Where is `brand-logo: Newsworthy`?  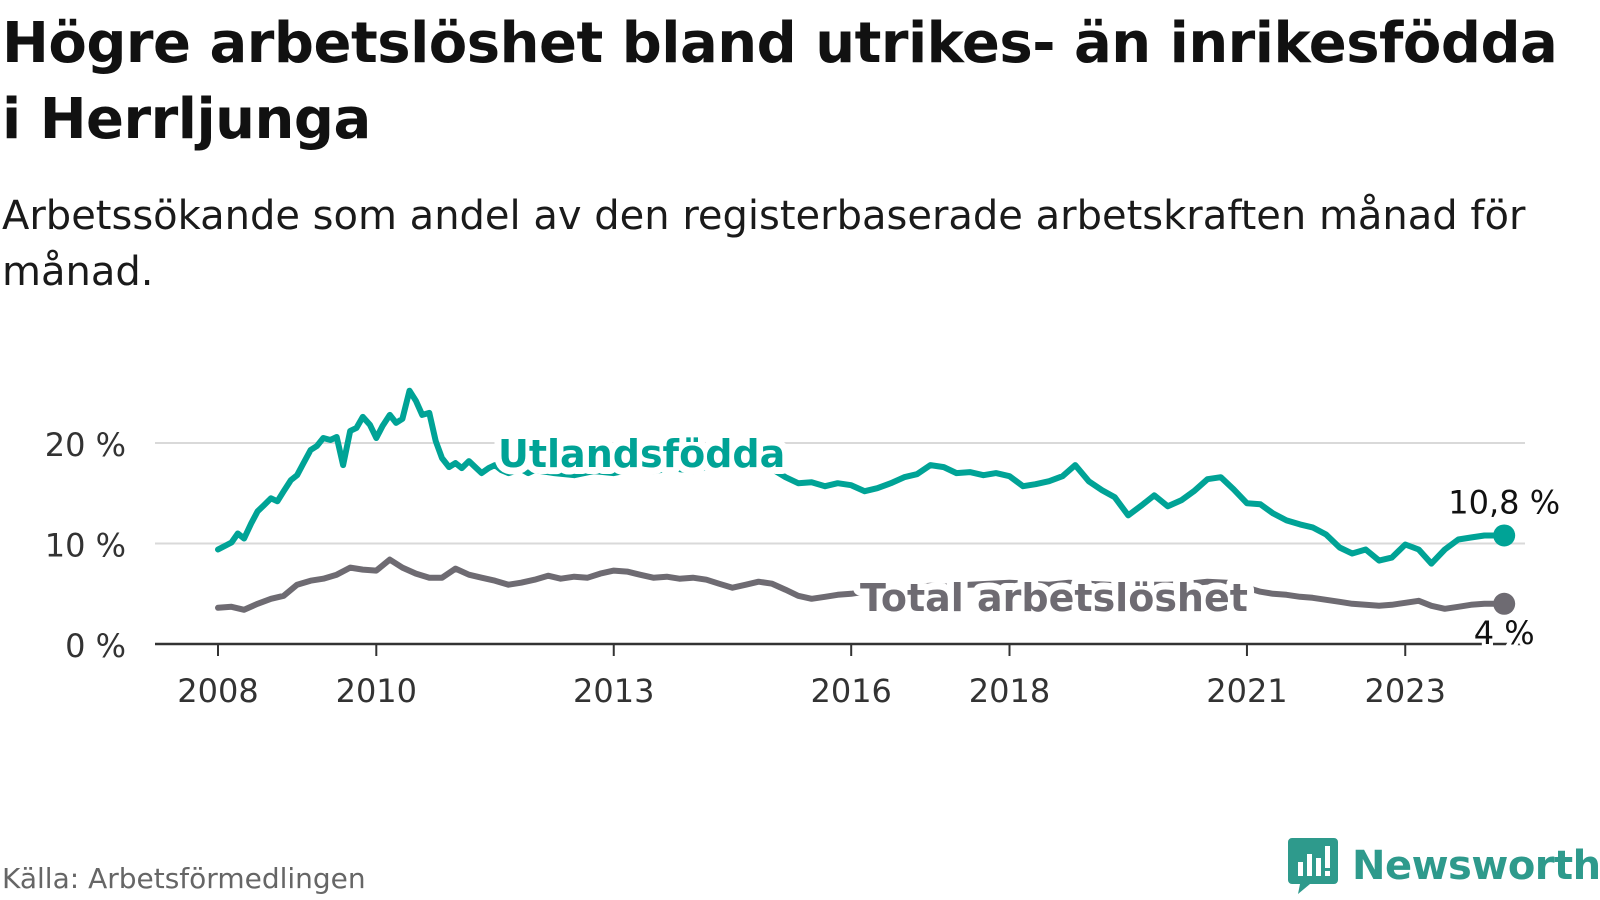 brand-logo: Newsworthy is located at coordinates (1444, 866).